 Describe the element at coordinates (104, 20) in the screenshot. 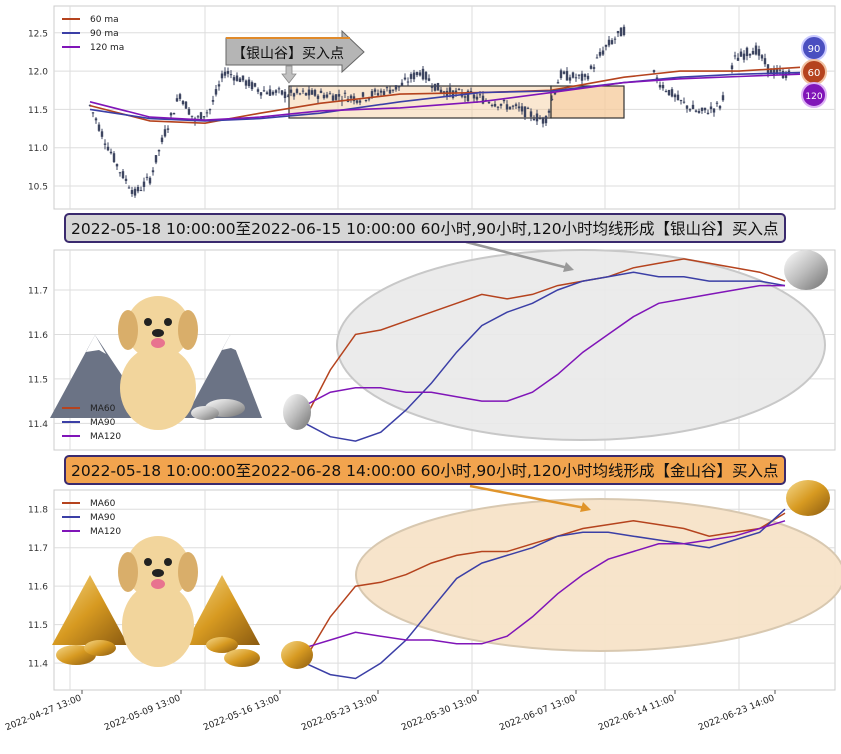

I see `legend-label-60: 60 ma` at that location.